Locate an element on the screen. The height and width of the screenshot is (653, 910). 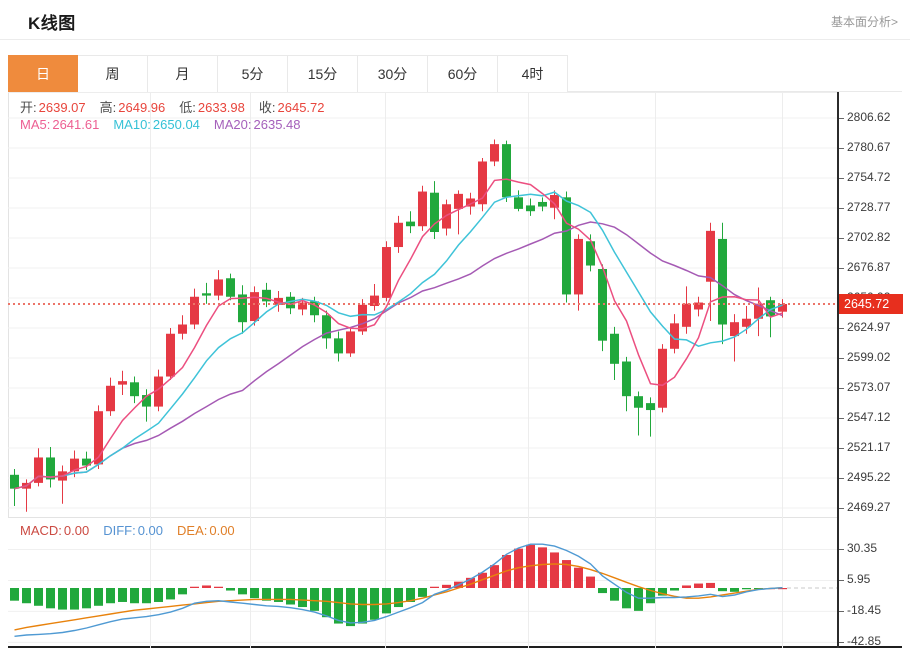
macd-histogram is located at coordinates (398, 585).